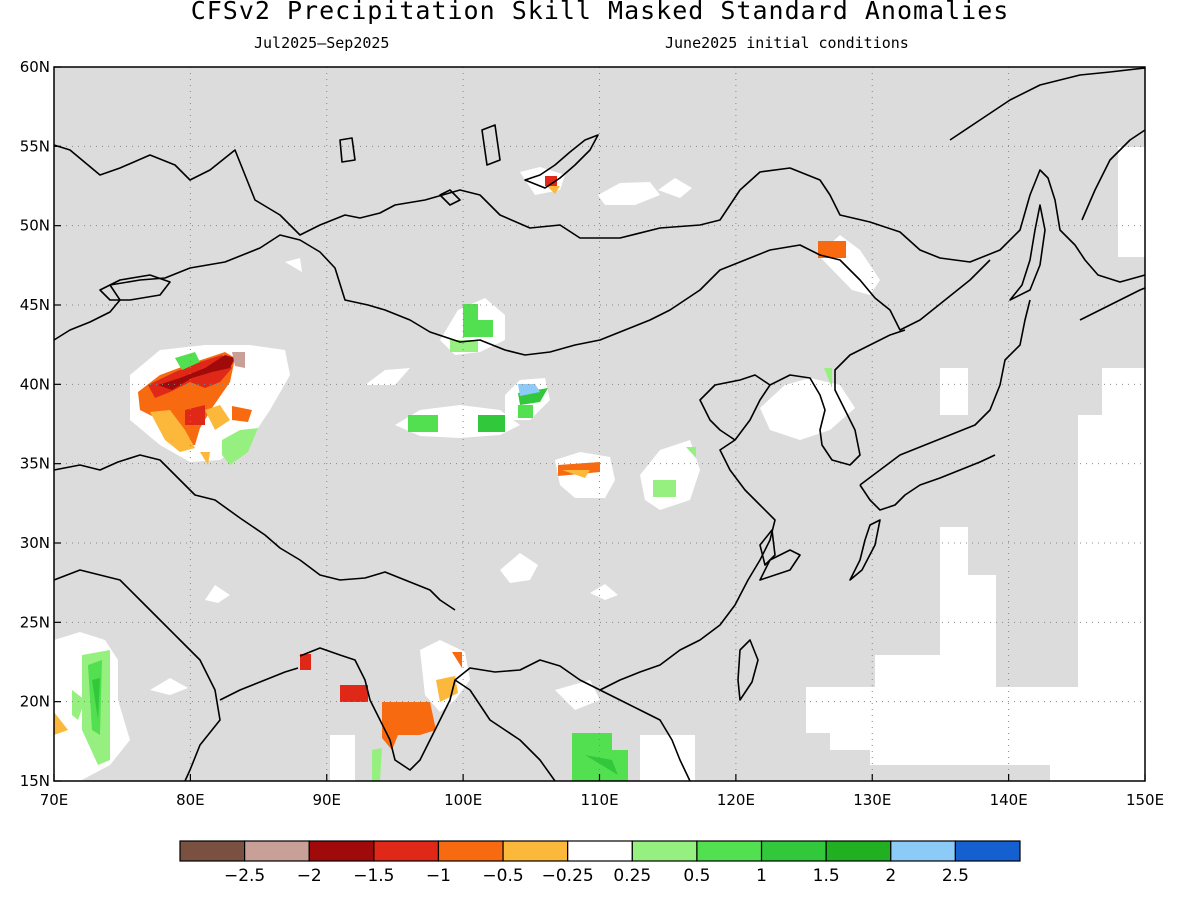 The width and height of the screenshot is (1200, 900). I want to click on lon-label: 120E, so click(736, 800).